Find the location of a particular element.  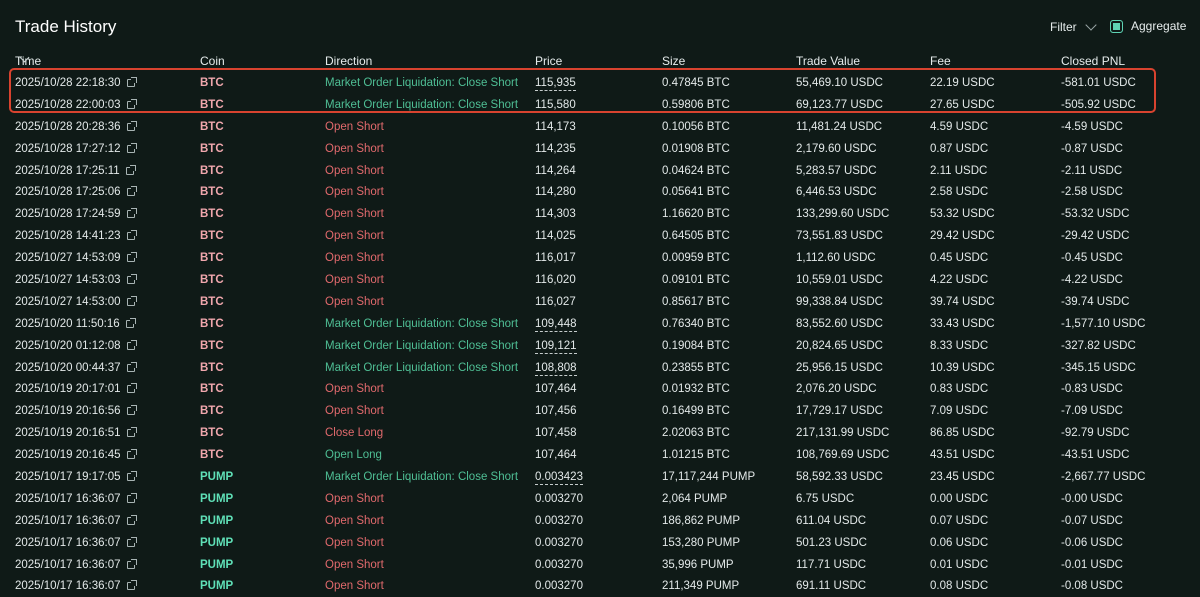

fee-cell: 0.45 USDC is located at coordinates (959, 258).